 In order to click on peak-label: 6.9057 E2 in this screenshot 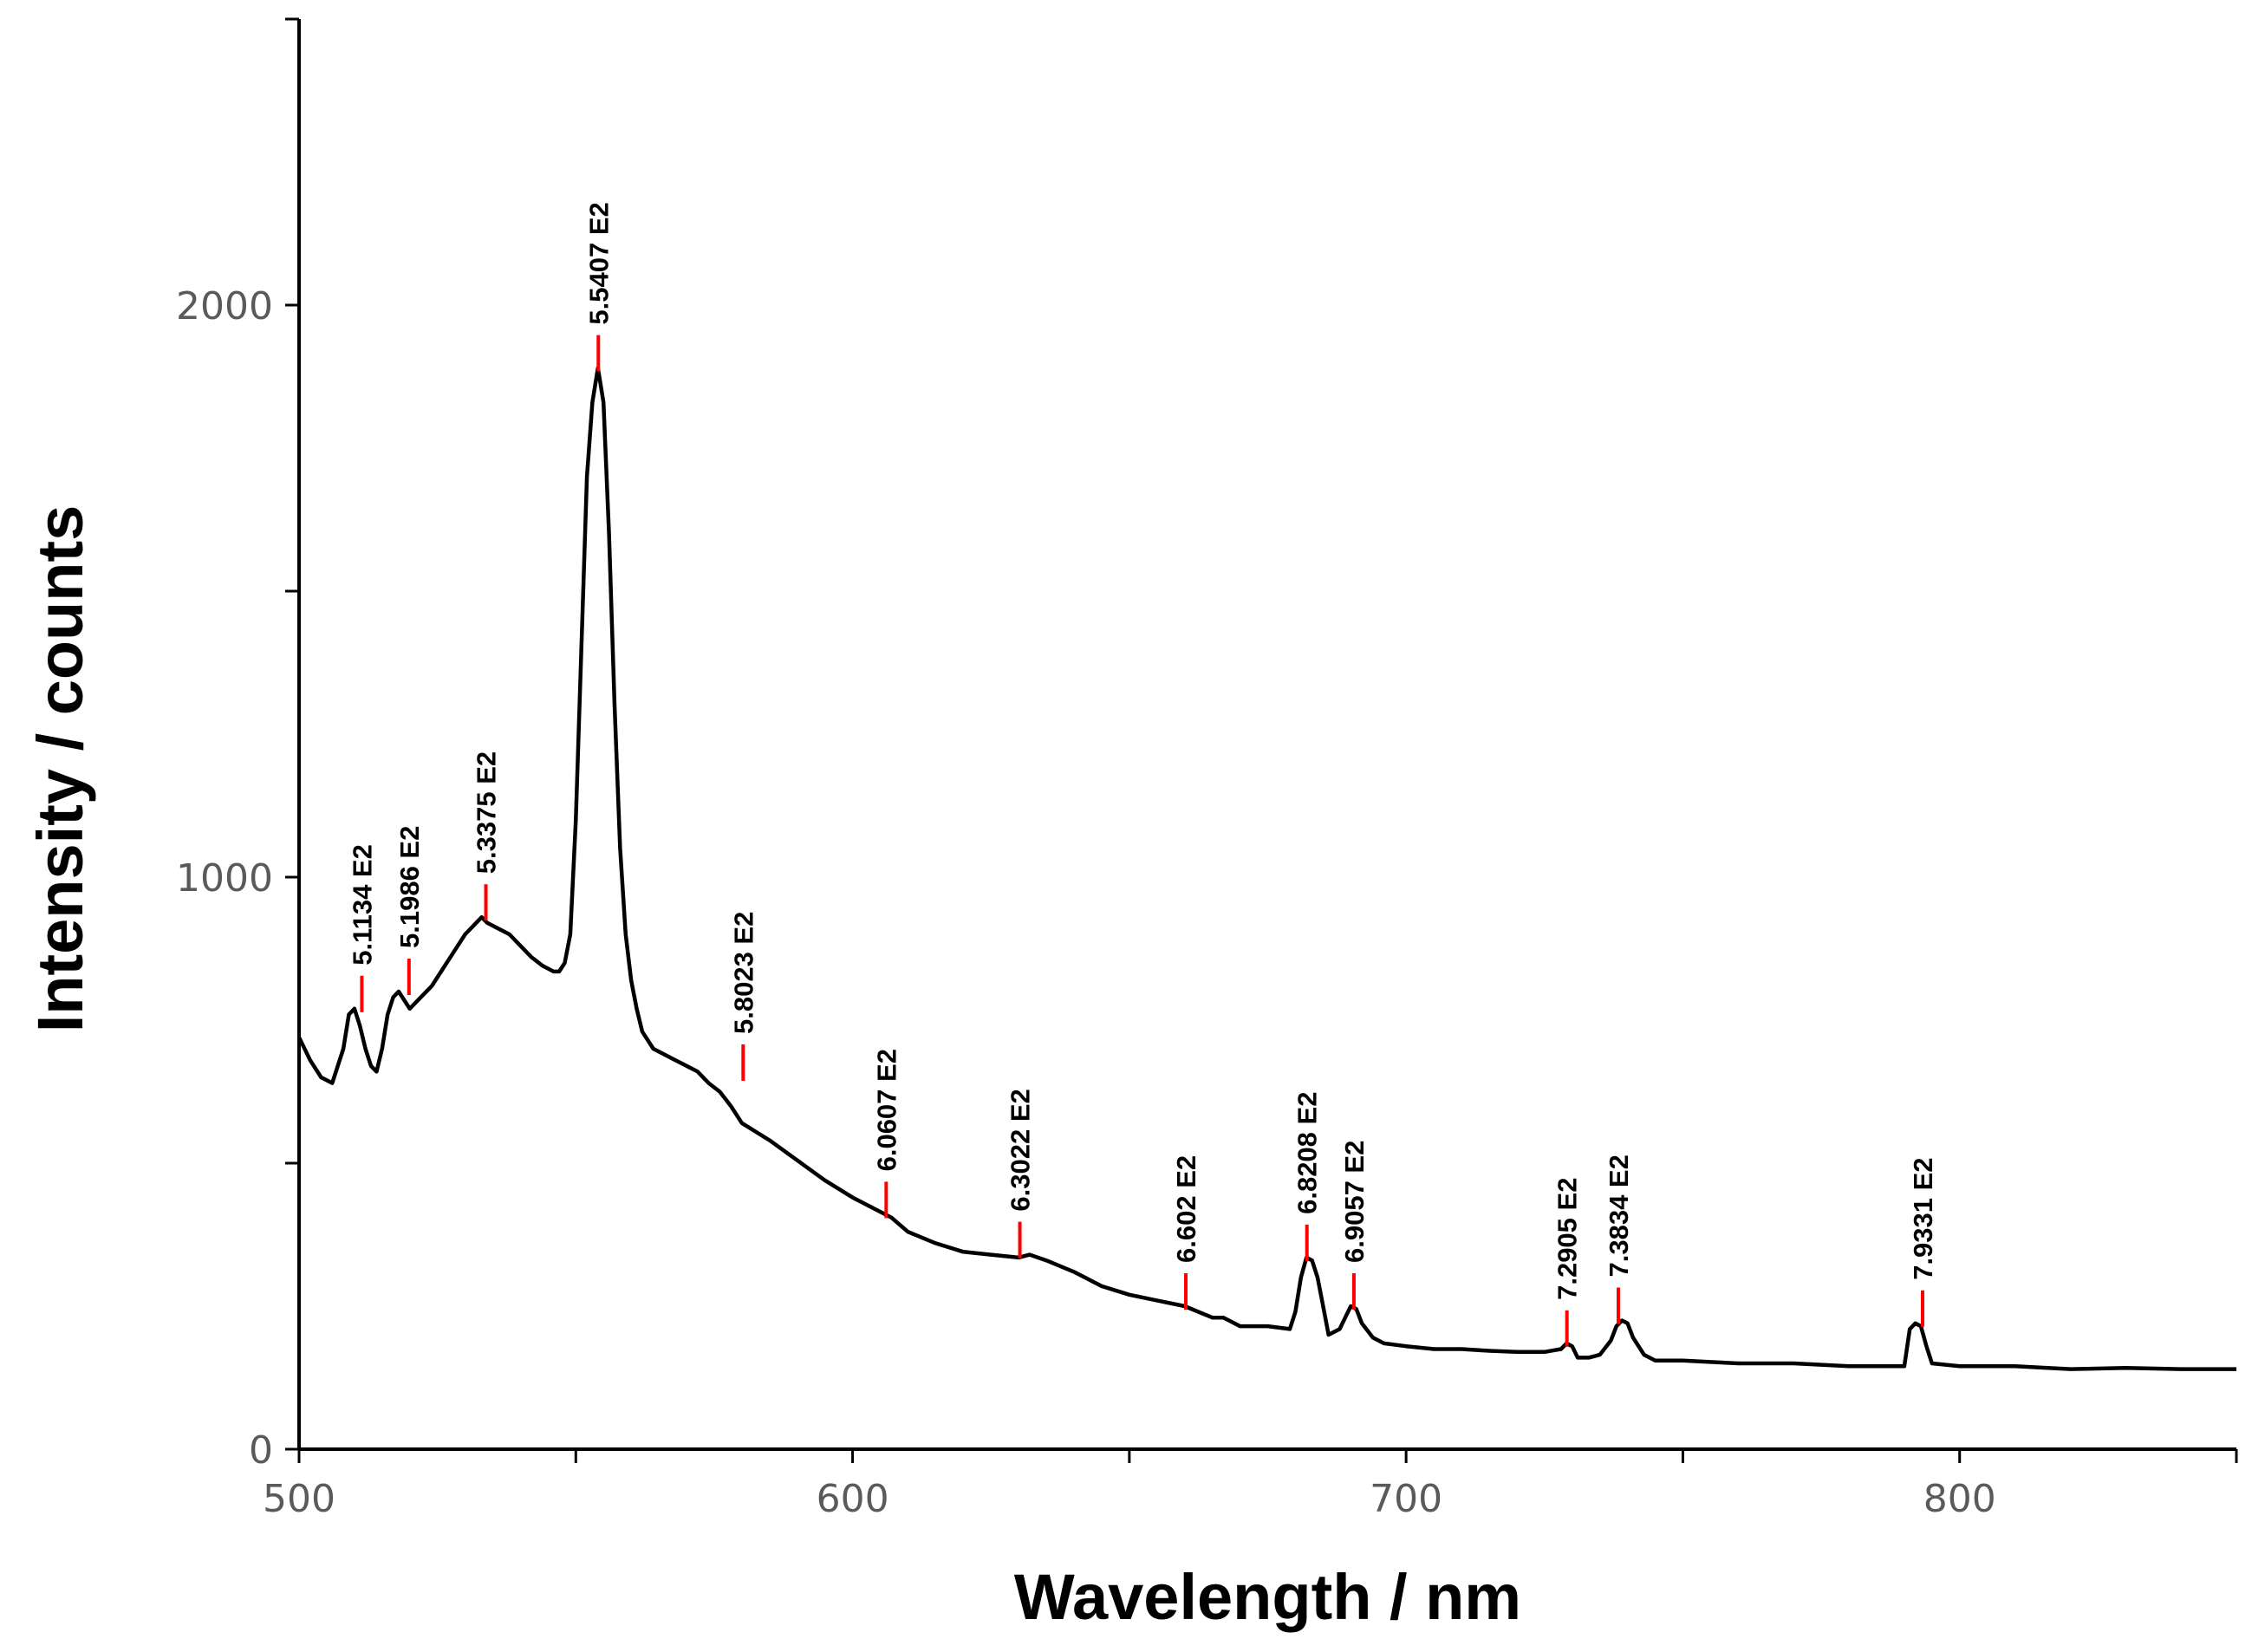, I will do `click(1354, 1202)`.